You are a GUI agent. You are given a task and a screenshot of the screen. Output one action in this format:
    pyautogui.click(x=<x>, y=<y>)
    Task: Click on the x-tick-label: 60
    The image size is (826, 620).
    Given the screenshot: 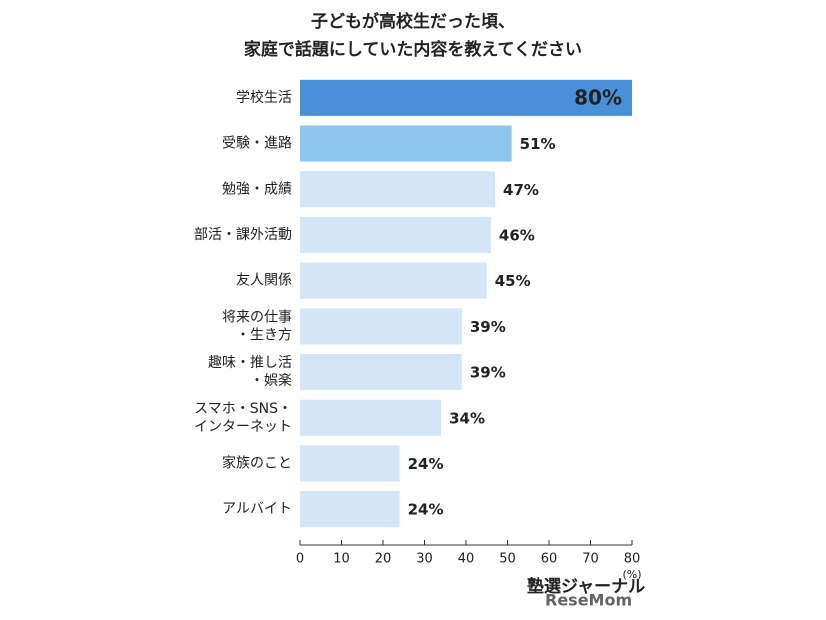 What is the action you would take?
    pyautogui.click(x=549, y=559)
    